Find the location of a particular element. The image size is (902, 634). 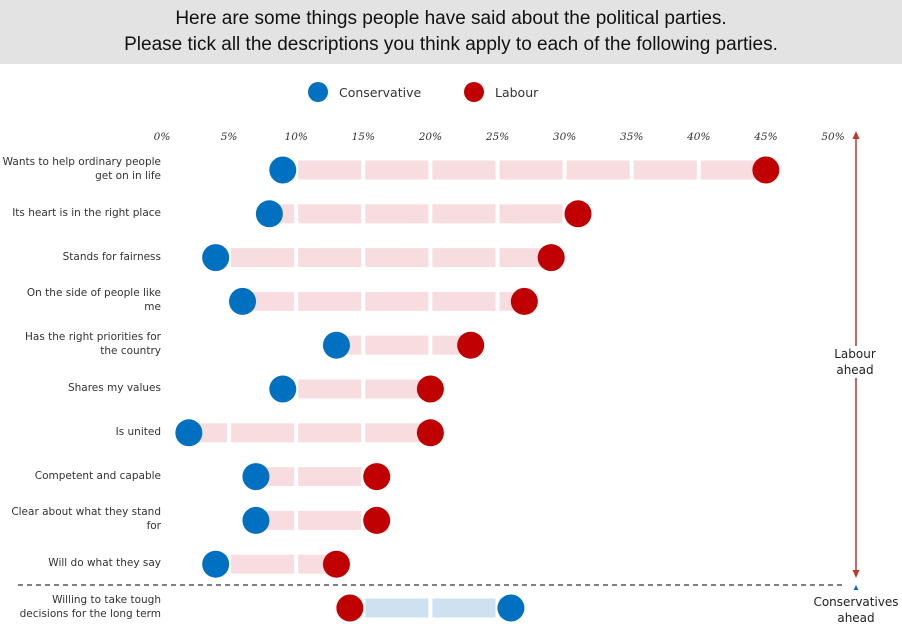

legend-conservative-label: Conservative is located at coordinates (380, 92).